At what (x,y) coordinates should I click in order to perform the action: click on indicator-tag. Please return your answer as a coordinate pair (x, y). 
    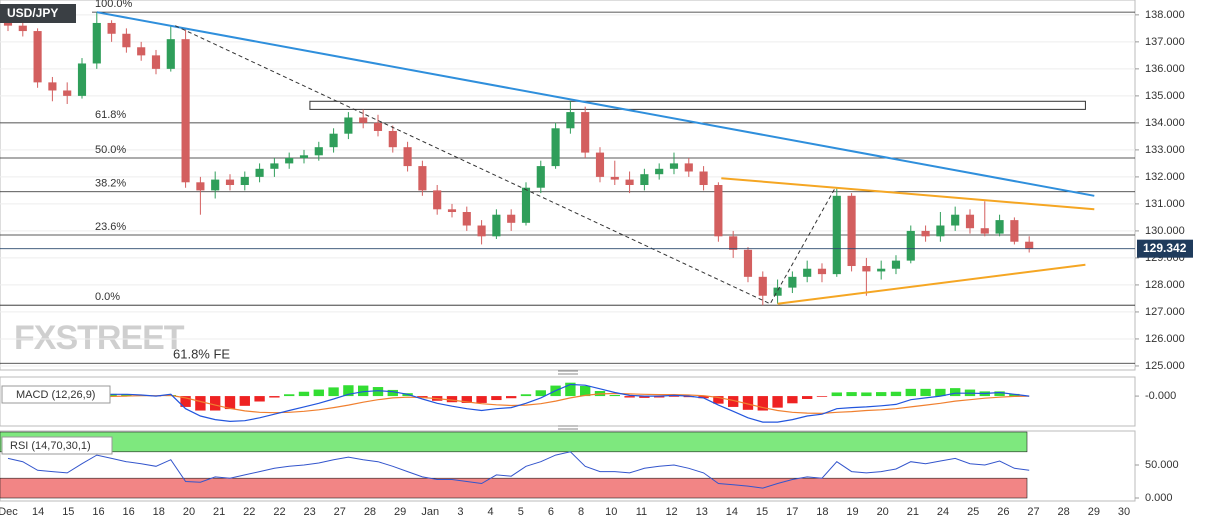
    Looking at the image, I should click on (56, 394).